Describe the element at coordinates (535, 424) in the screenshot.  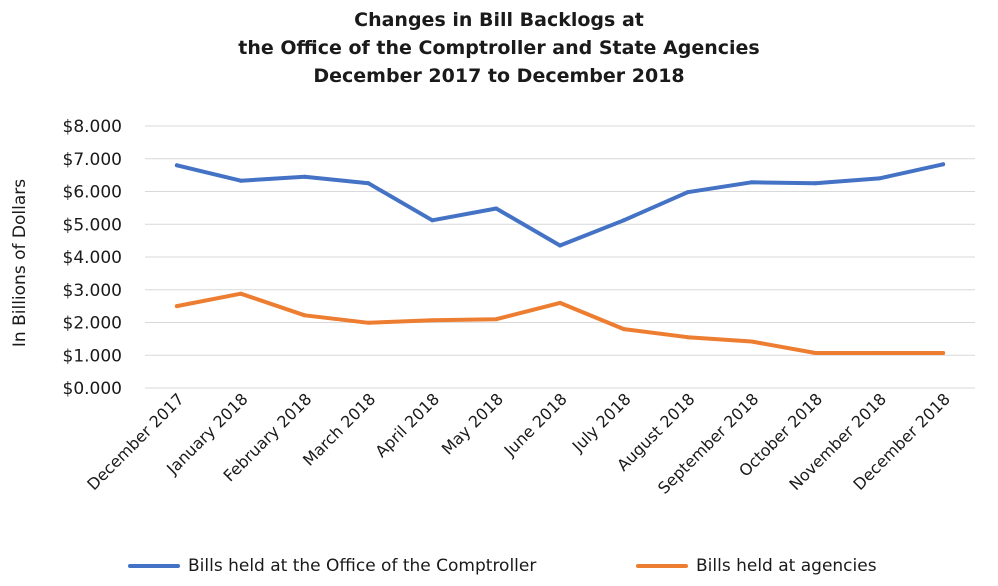
I see `x-tick-label: June 2018` at that location.